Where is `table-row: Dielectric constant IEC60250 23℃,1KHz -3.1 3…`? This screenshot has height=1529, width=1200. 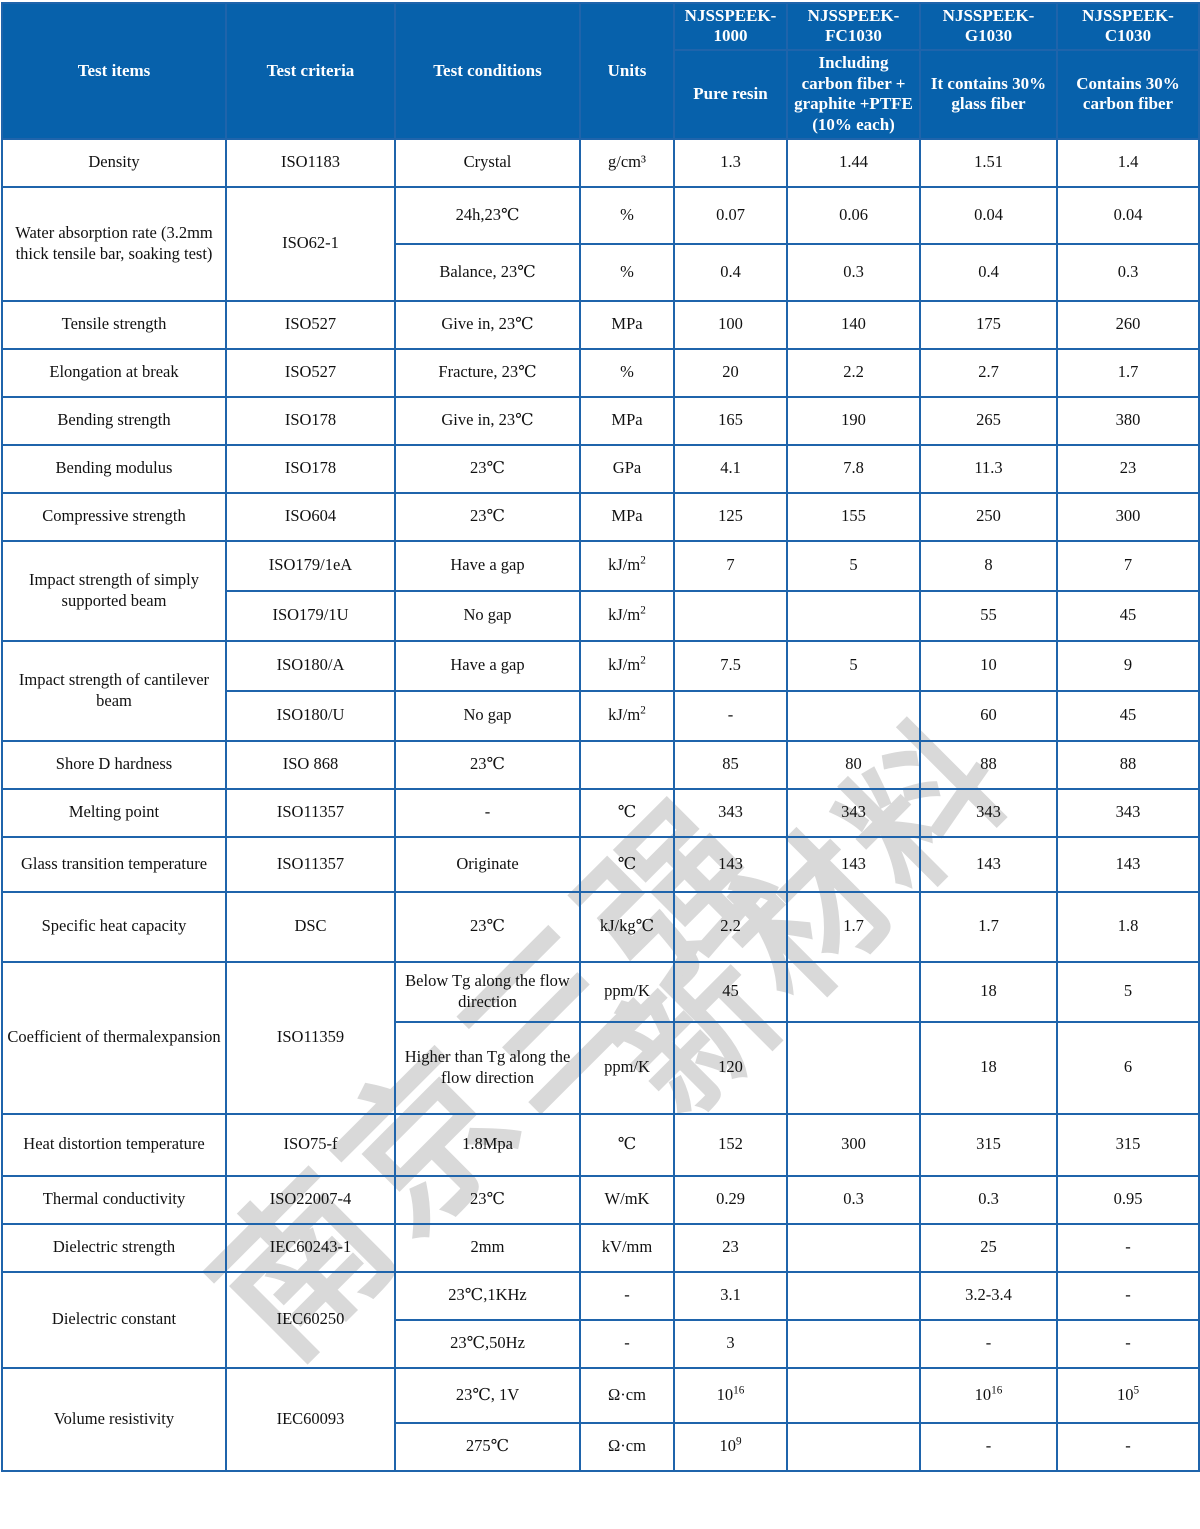 table-row: Dielectric constant IEC60250 23℃,1KHz -3.1 3… is located at coordinates (600, 1319).